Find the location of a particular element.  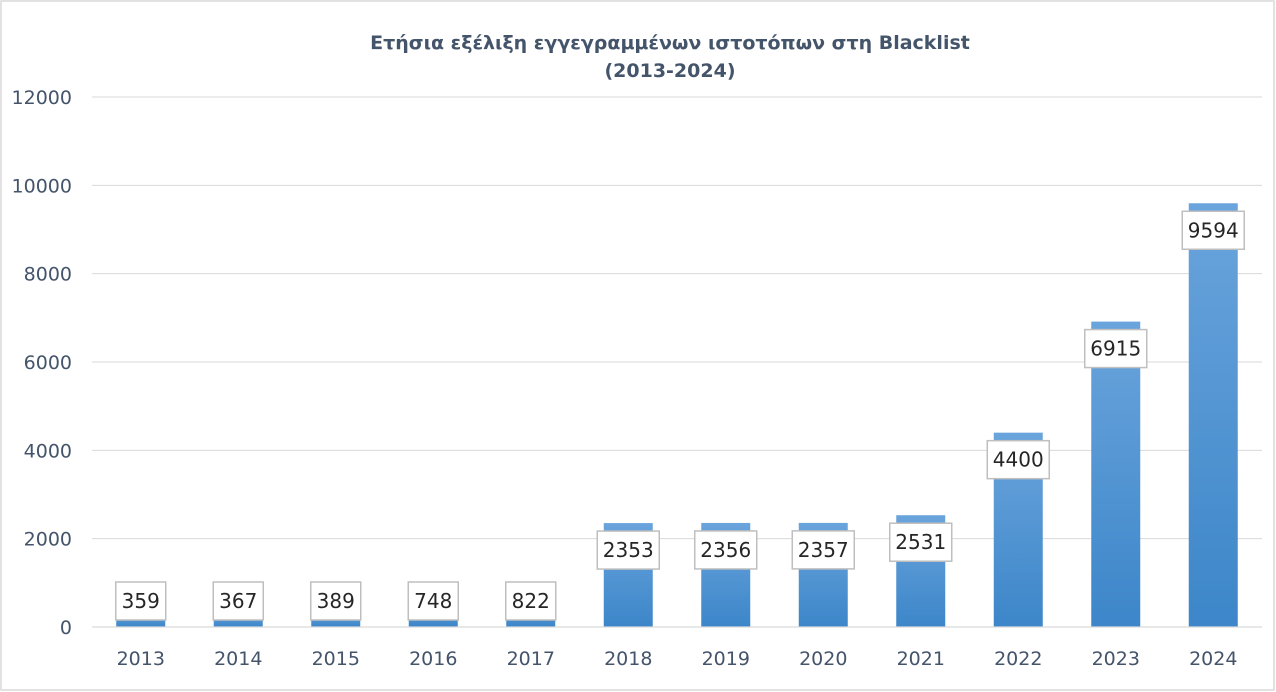

y-tick-label: 8000 is located at coordinates (48, 275).